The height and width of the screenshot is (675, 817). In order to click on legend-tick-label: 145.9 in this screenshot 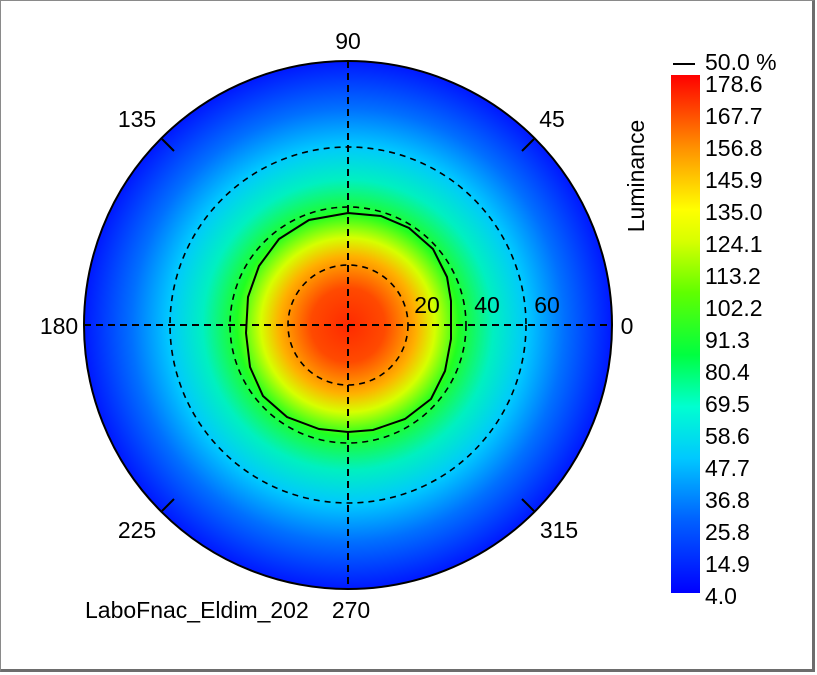, I will do `click(734, 180)`.